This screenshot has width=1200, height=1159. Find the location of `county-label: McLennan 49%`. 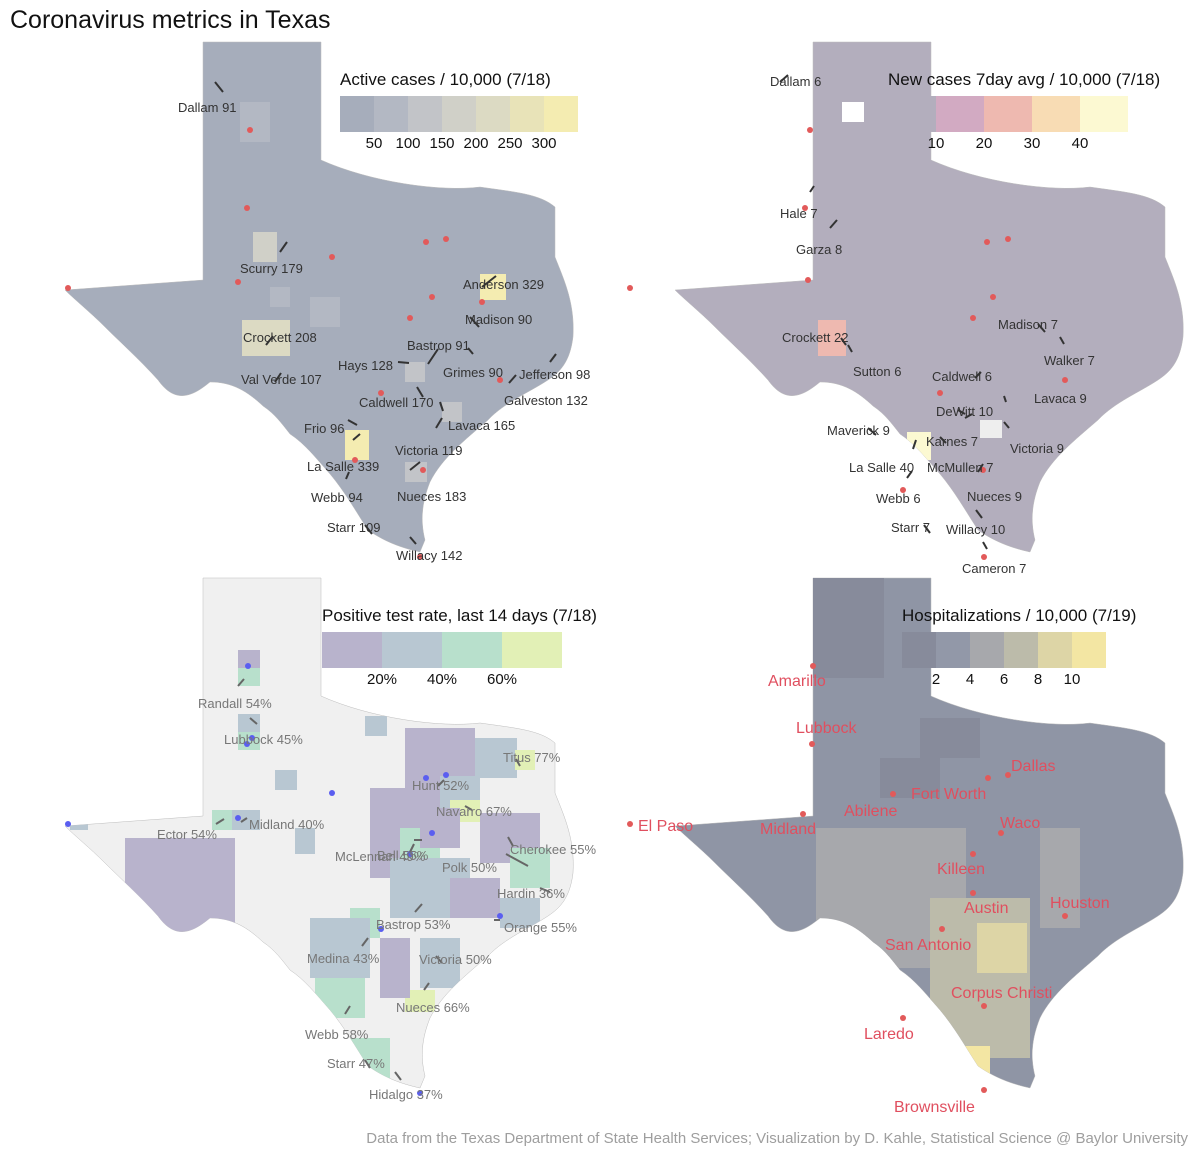

county-label: McLennan 49% is located at coordinates (380, 856).